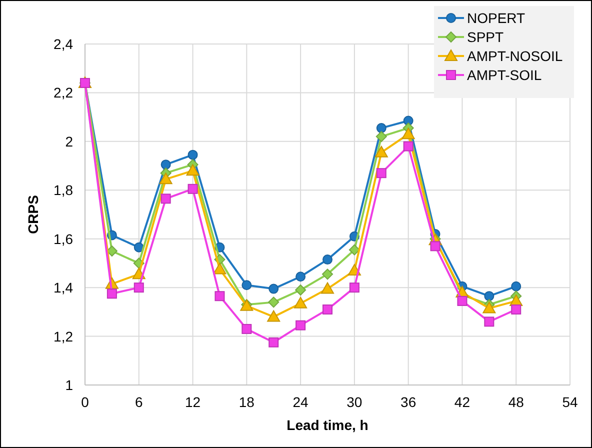  Describe the element at coordinates (516, 402) in the screenshot. I see `x-tick-label: 48` at that location.